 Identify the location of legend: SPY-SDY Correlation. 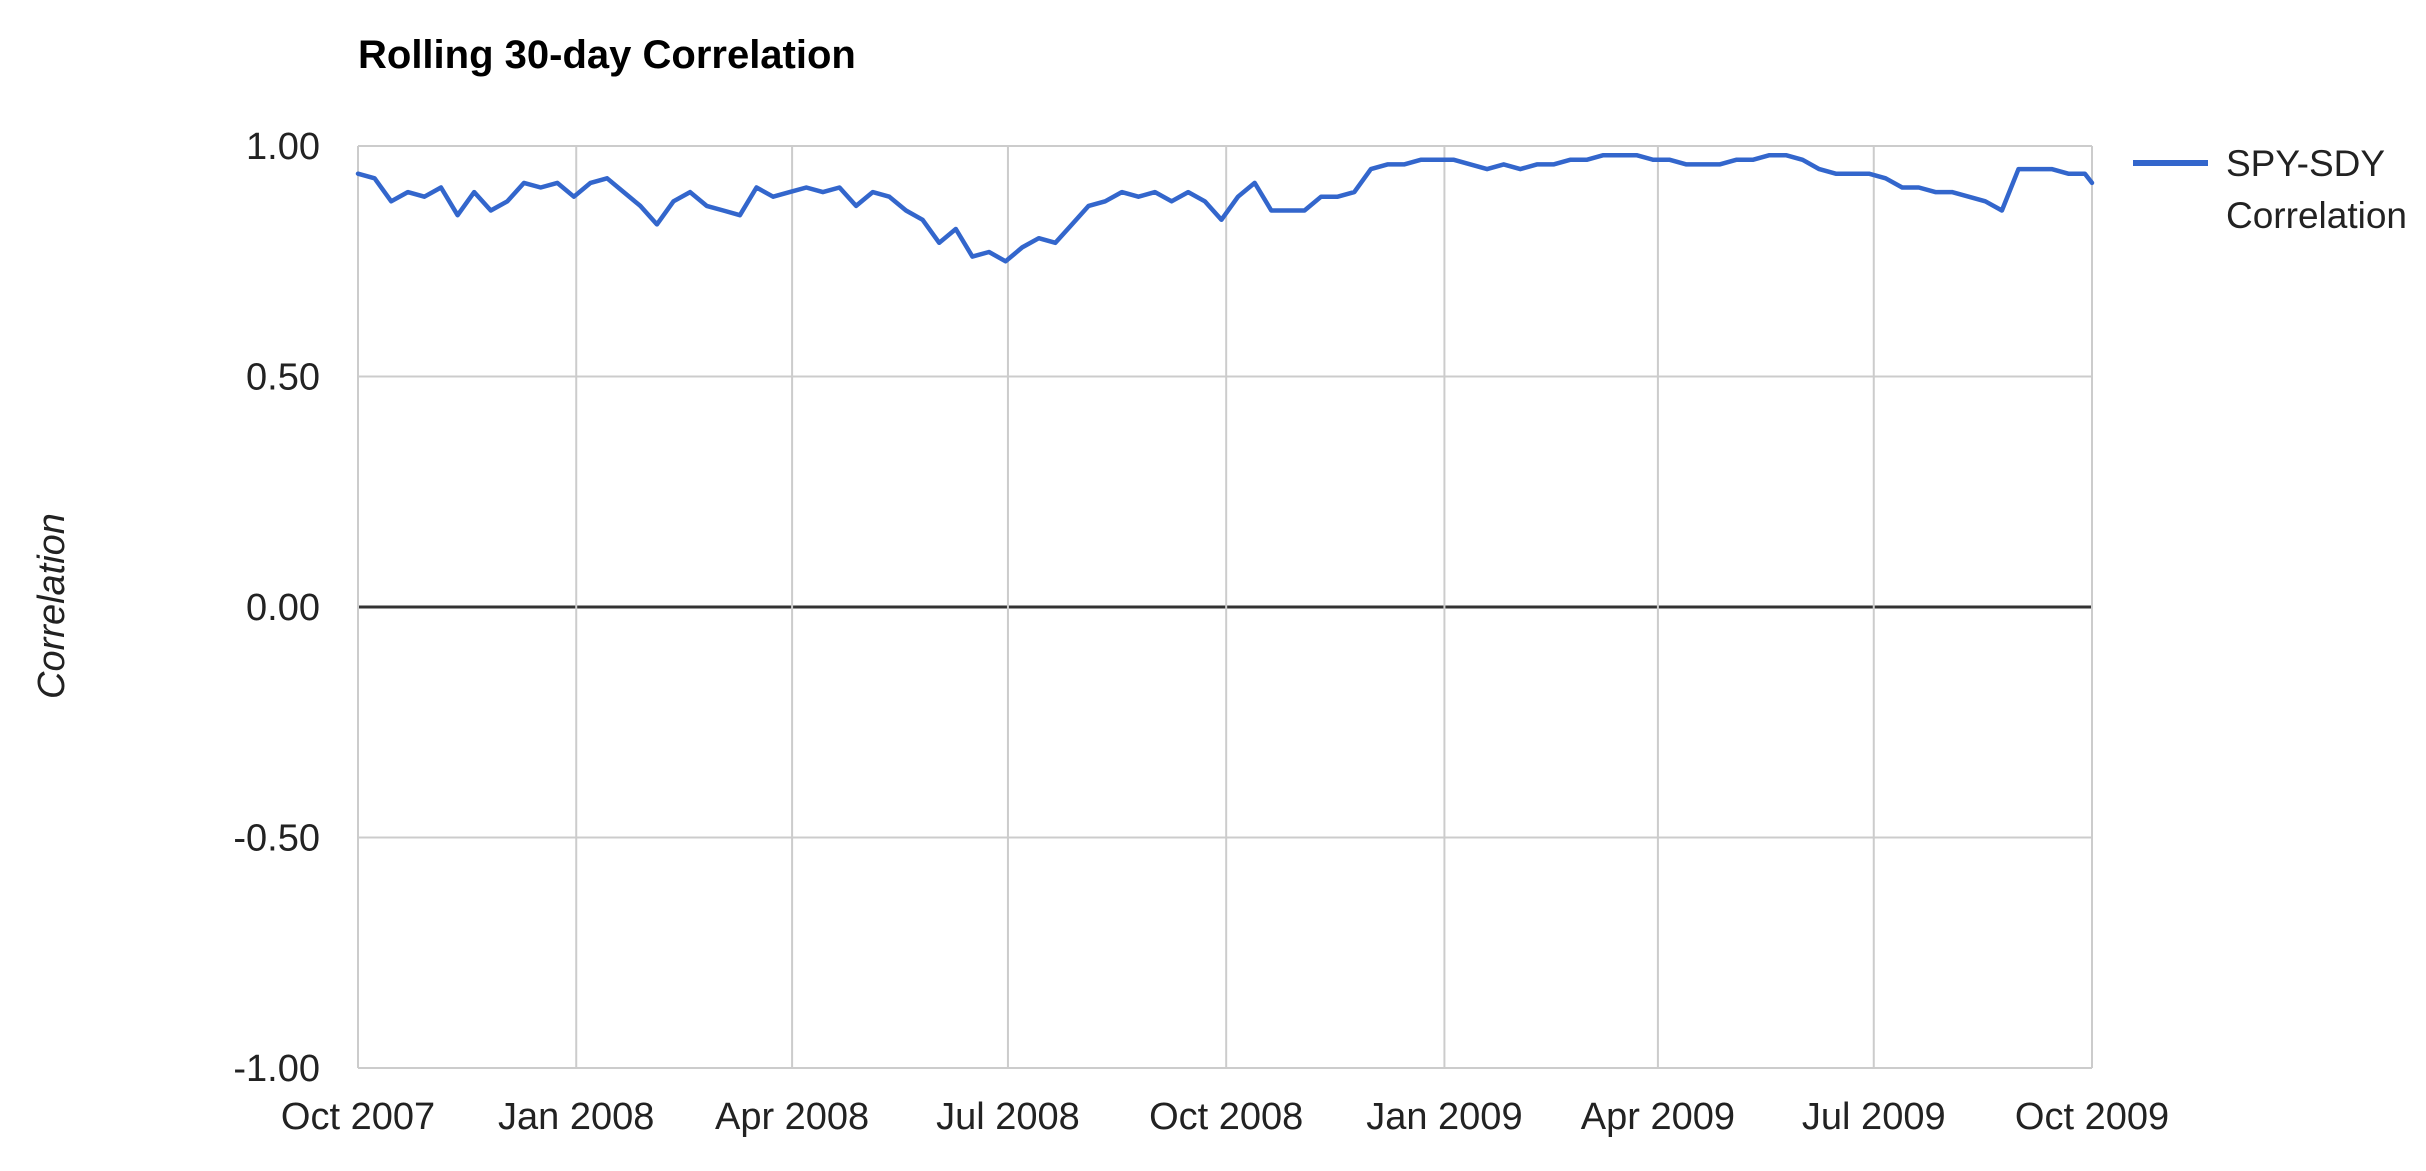
(2270, 189).